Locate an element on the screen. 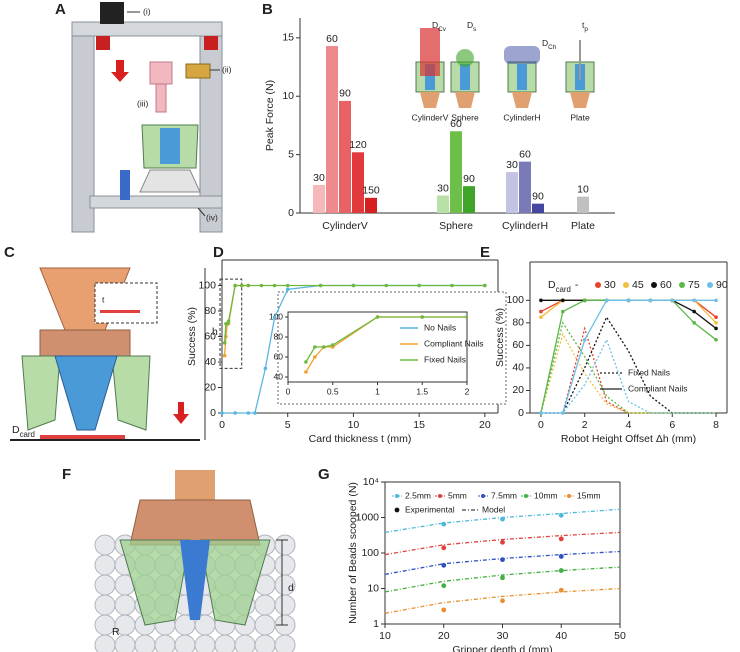 This screenshot has height=652, width=740. legend-label: 60 is located at coordinates (666, 285).